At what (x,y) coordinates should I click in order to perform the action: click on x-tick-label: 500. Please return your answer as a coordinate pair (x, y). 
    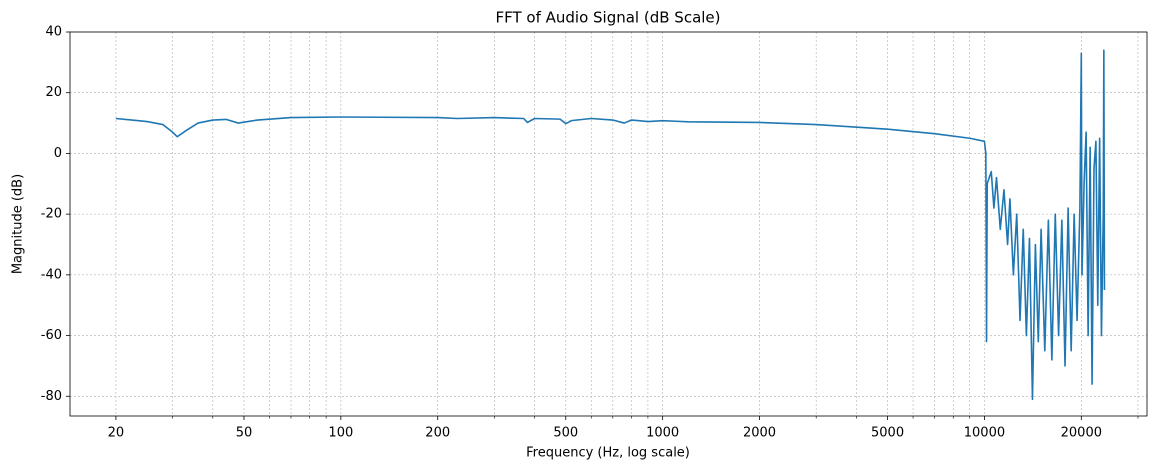
    Looking at the image, I should click on (565, 433).